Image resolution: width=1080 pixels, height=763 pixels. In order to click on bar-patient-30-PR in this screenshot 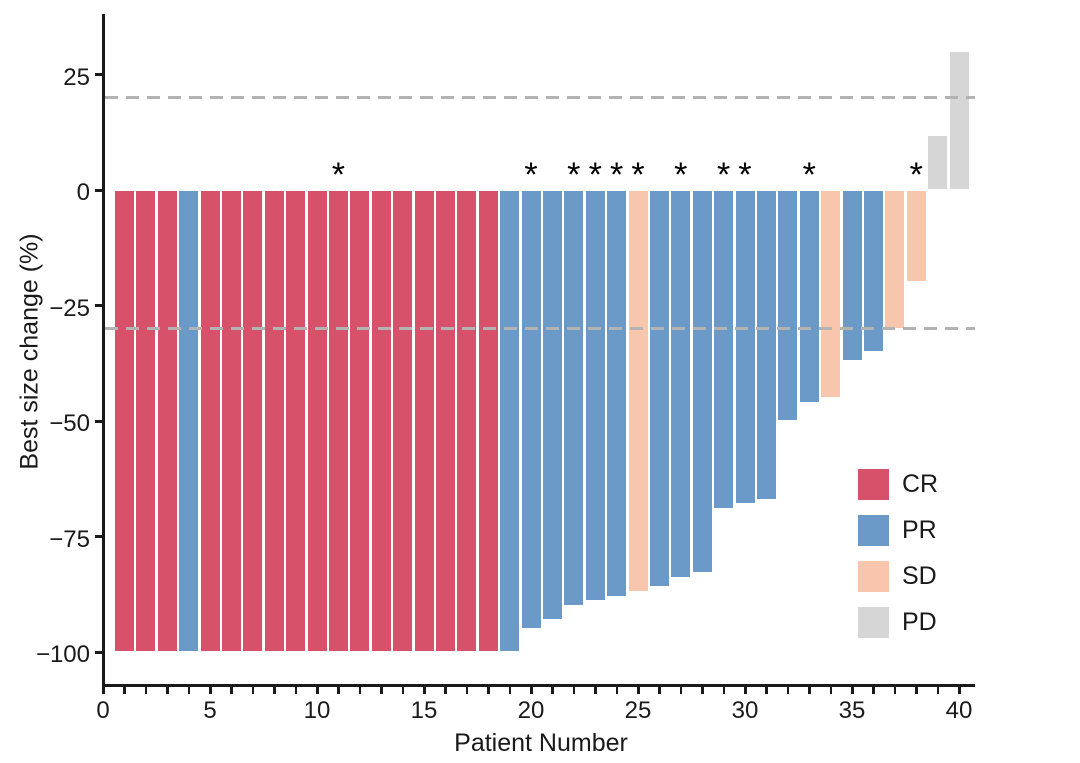, I will do `click(745, 347)`.